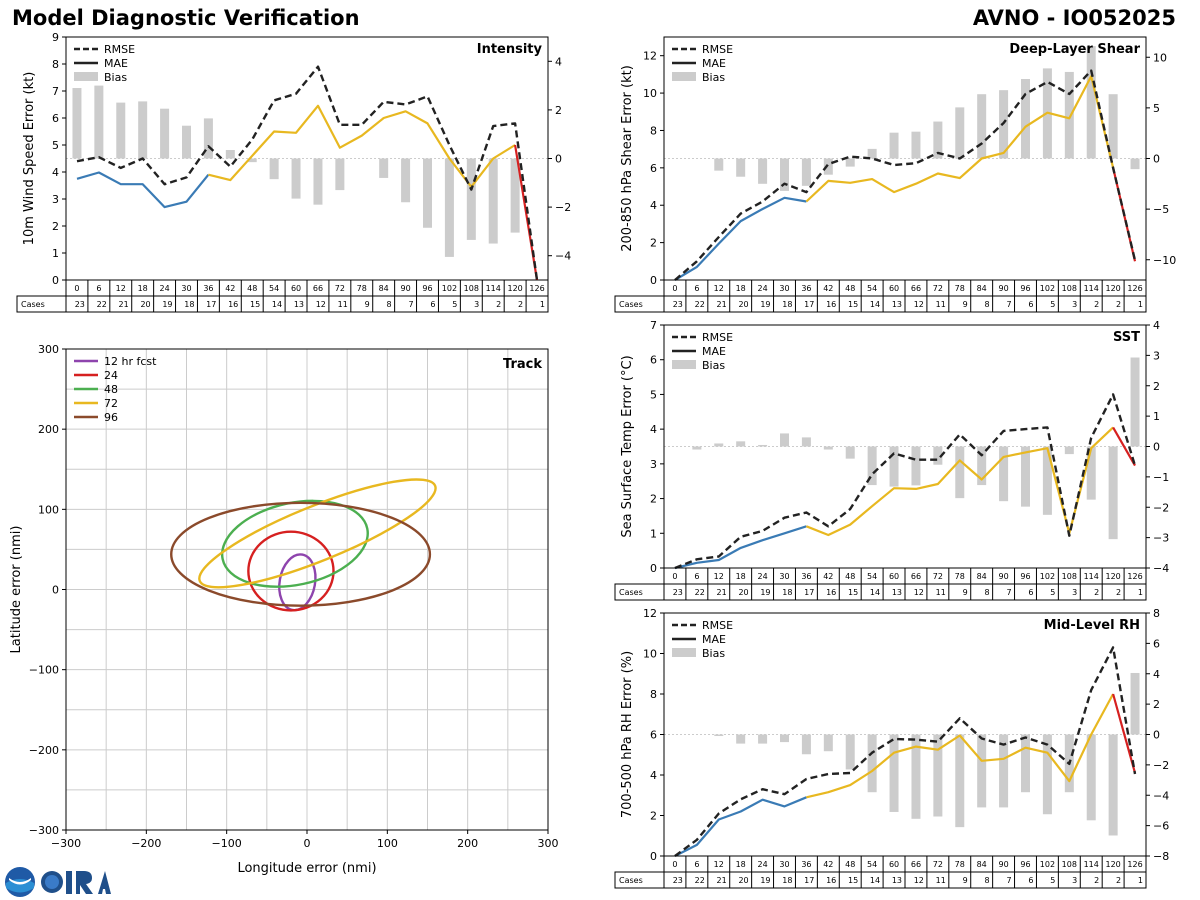  I want to click on y-tick-label: 300, so click(48, 349).